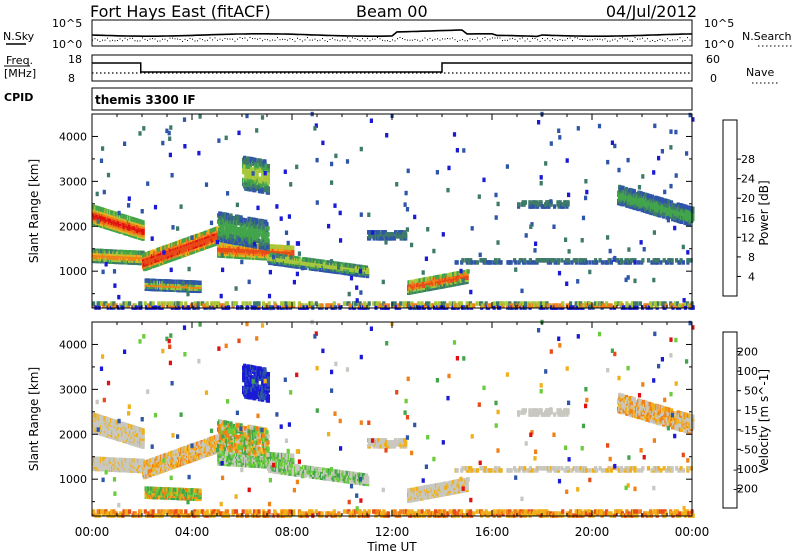  Describe the element at coordinates (748, 237) in the screenshot. I see `colorbar-tick-label: 12` at that location.